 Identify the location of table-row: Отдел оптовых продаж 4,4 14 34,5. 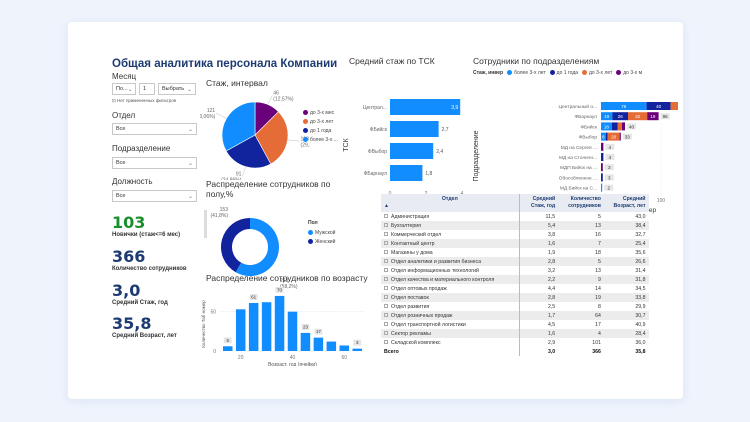
(515, 288).